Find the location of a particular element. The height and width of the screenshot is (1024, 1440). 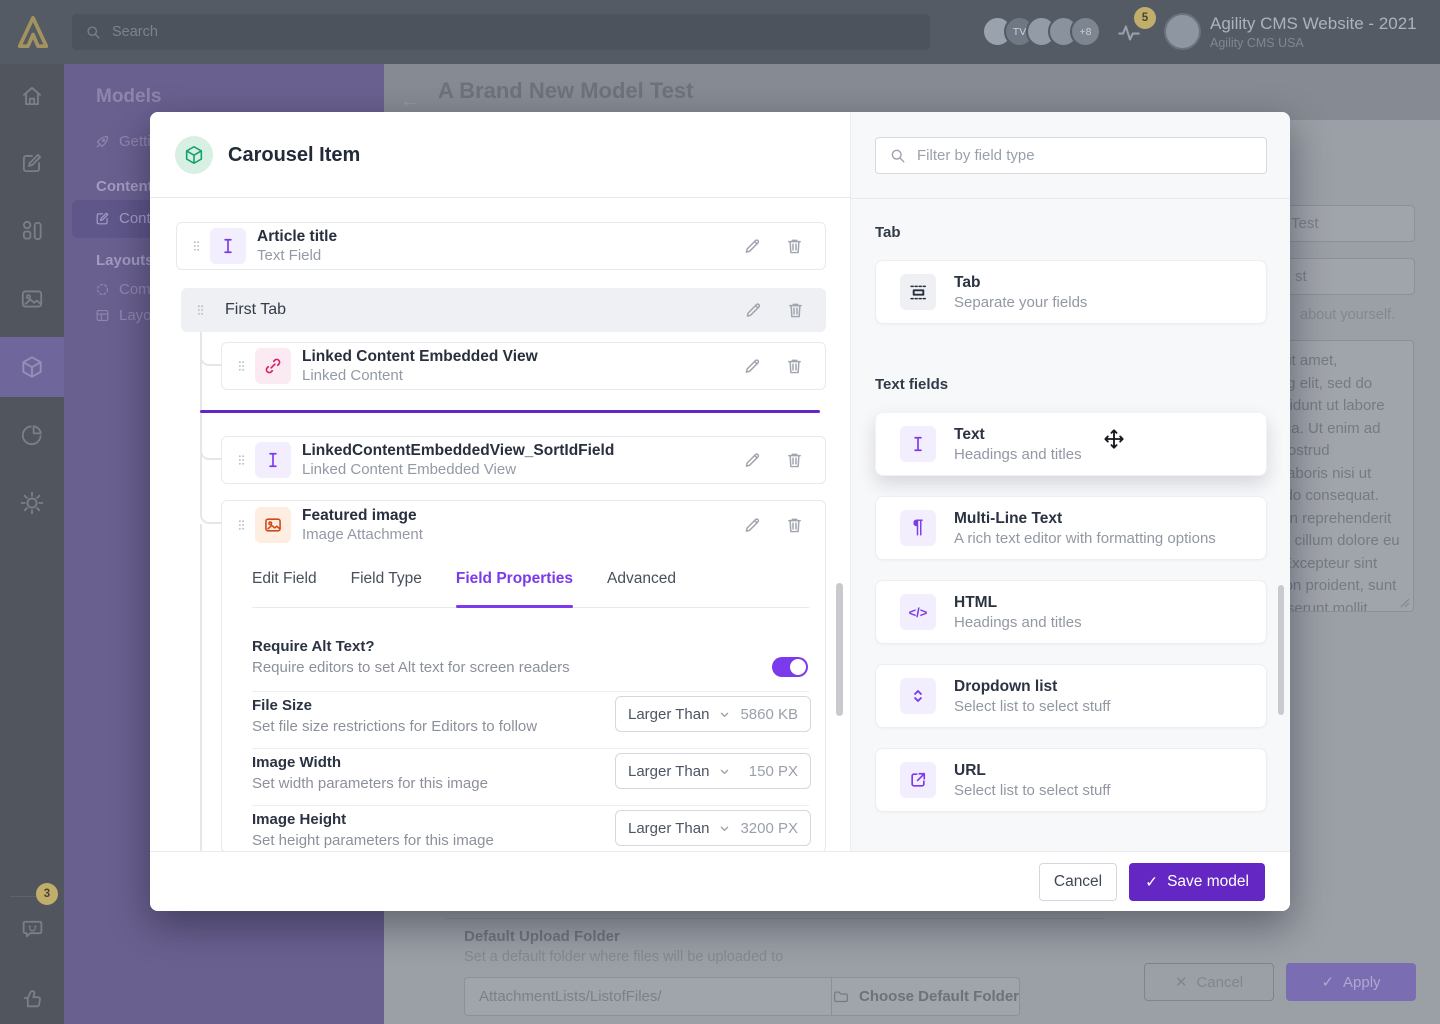

file-size-restriction-control: Larger Than 5860 KB is located at coordinates (713, 714).